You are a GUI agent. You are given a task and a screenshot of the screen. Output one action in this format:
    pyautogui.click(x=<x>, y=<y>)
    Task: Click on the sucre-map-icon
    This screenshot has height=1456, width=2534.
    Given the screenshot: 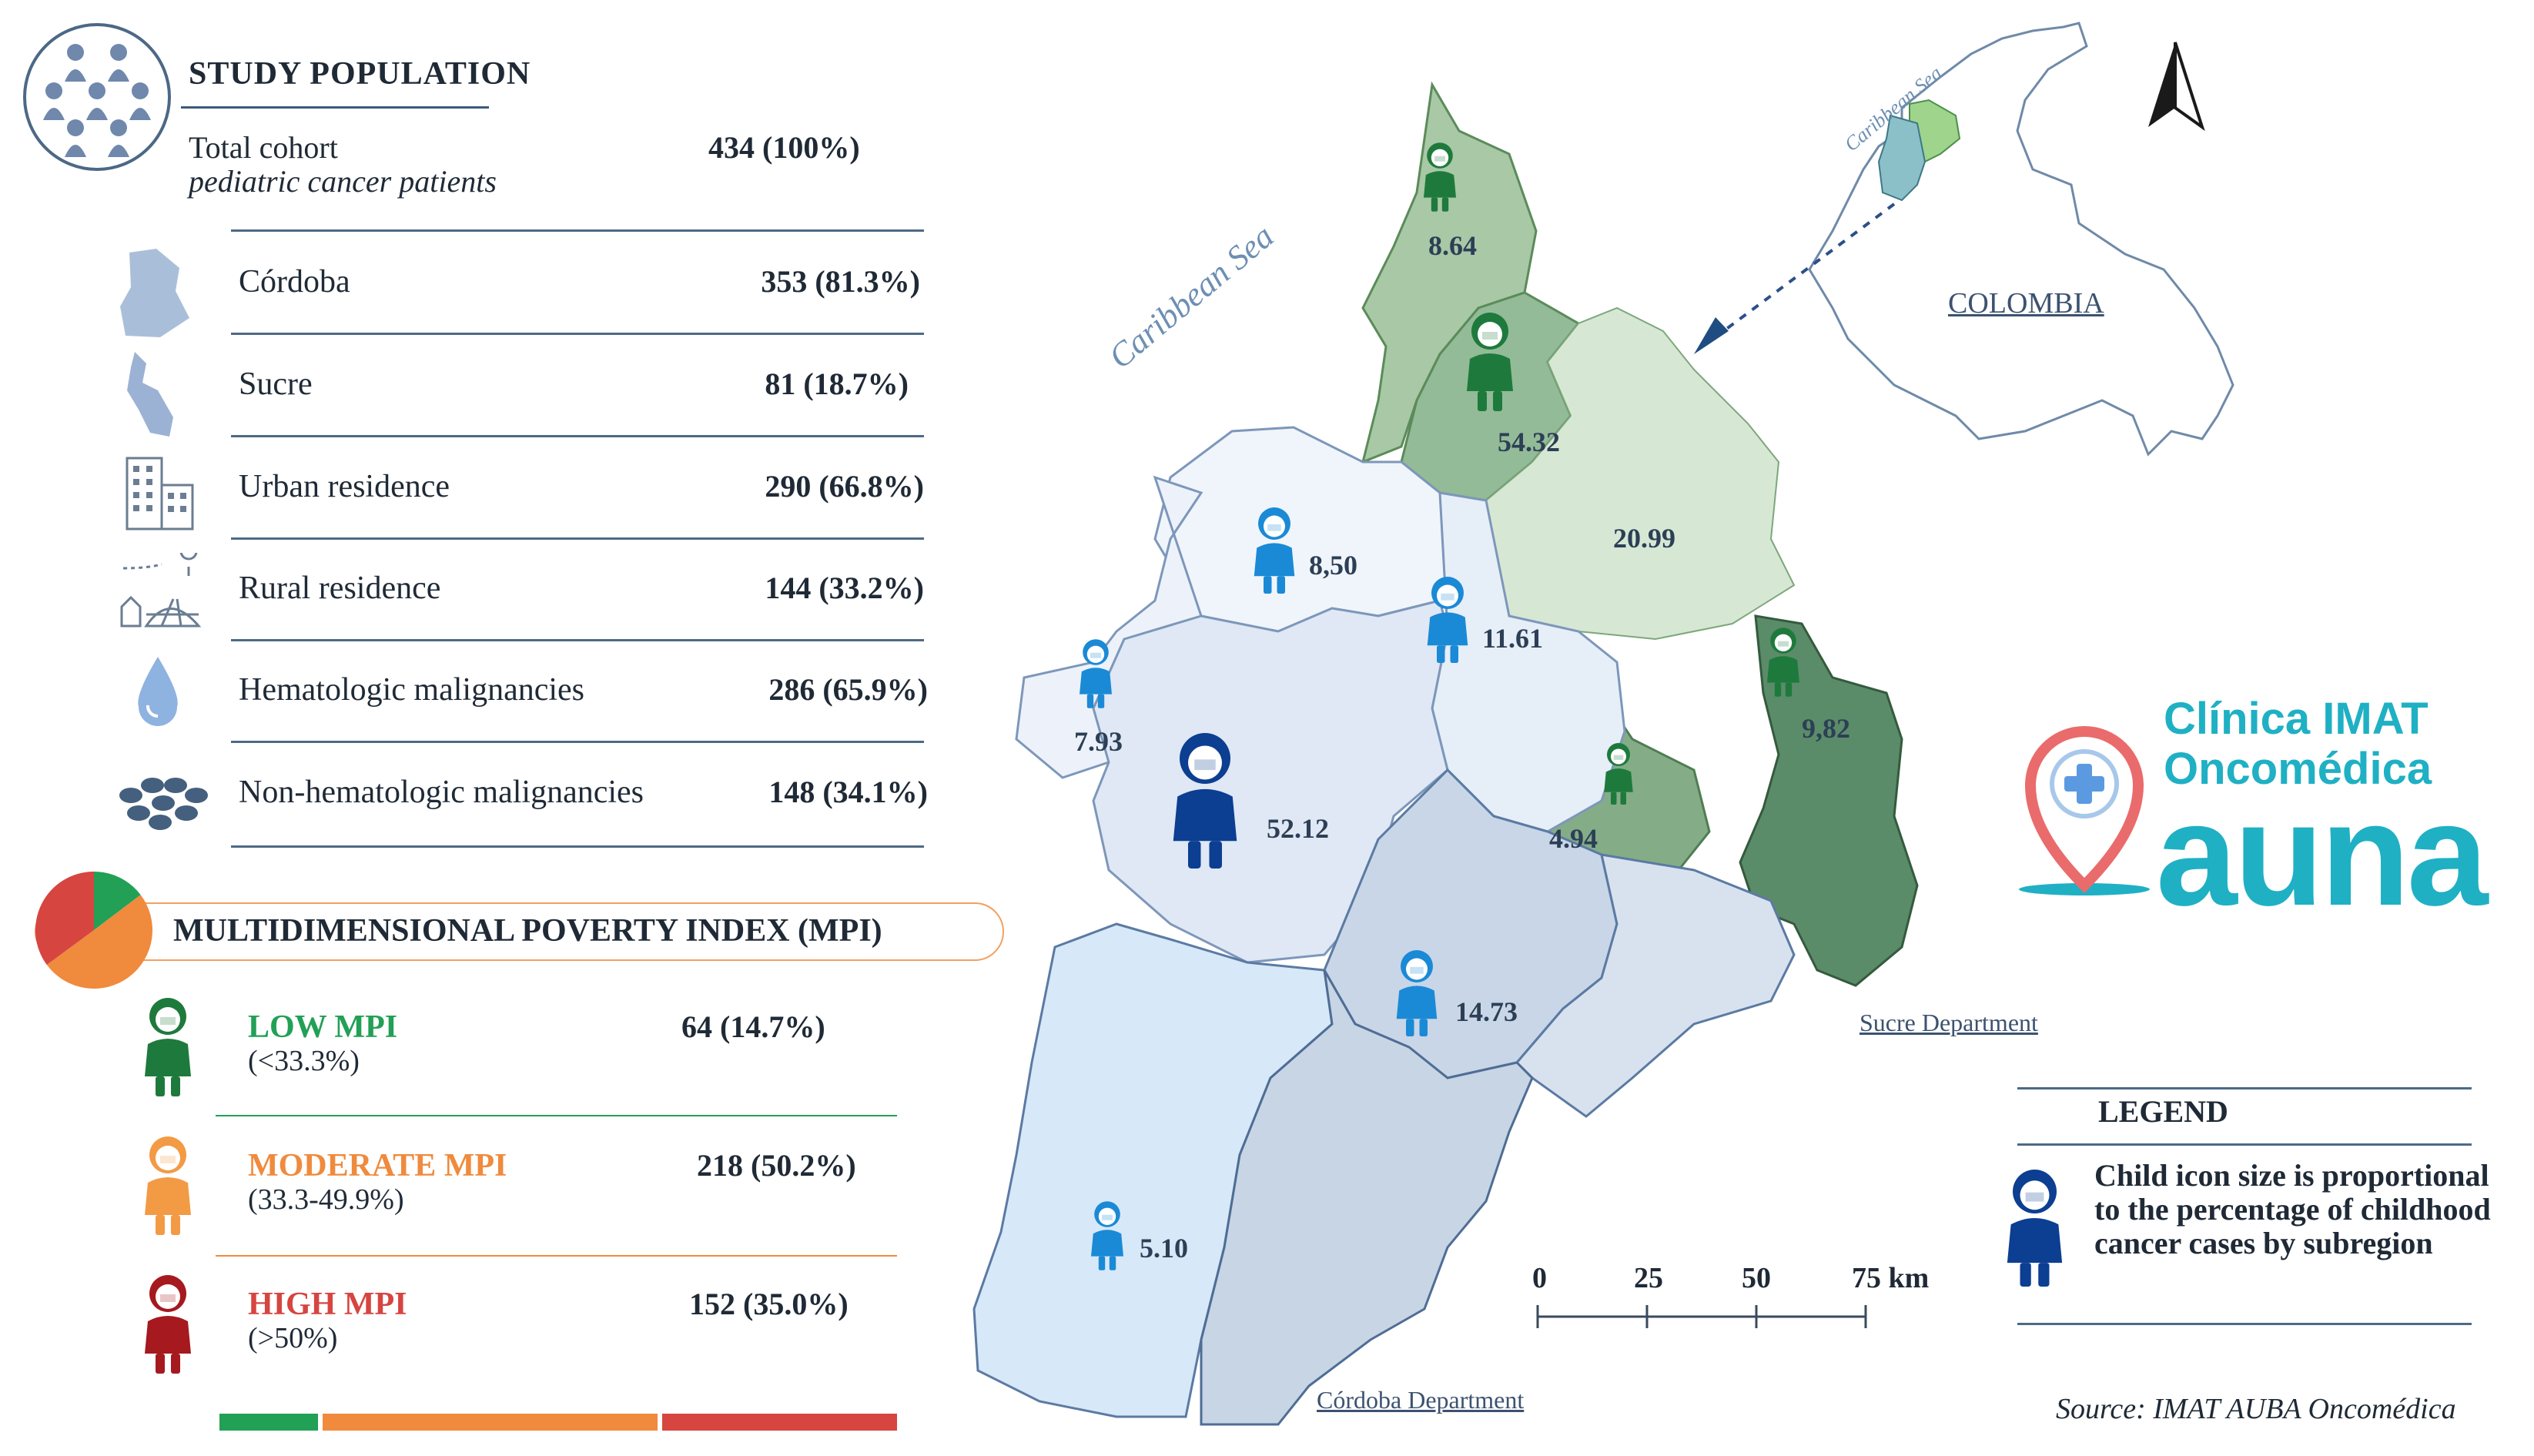 What is the action you would take?
    pyautogui.click(x=150, y=395)
    